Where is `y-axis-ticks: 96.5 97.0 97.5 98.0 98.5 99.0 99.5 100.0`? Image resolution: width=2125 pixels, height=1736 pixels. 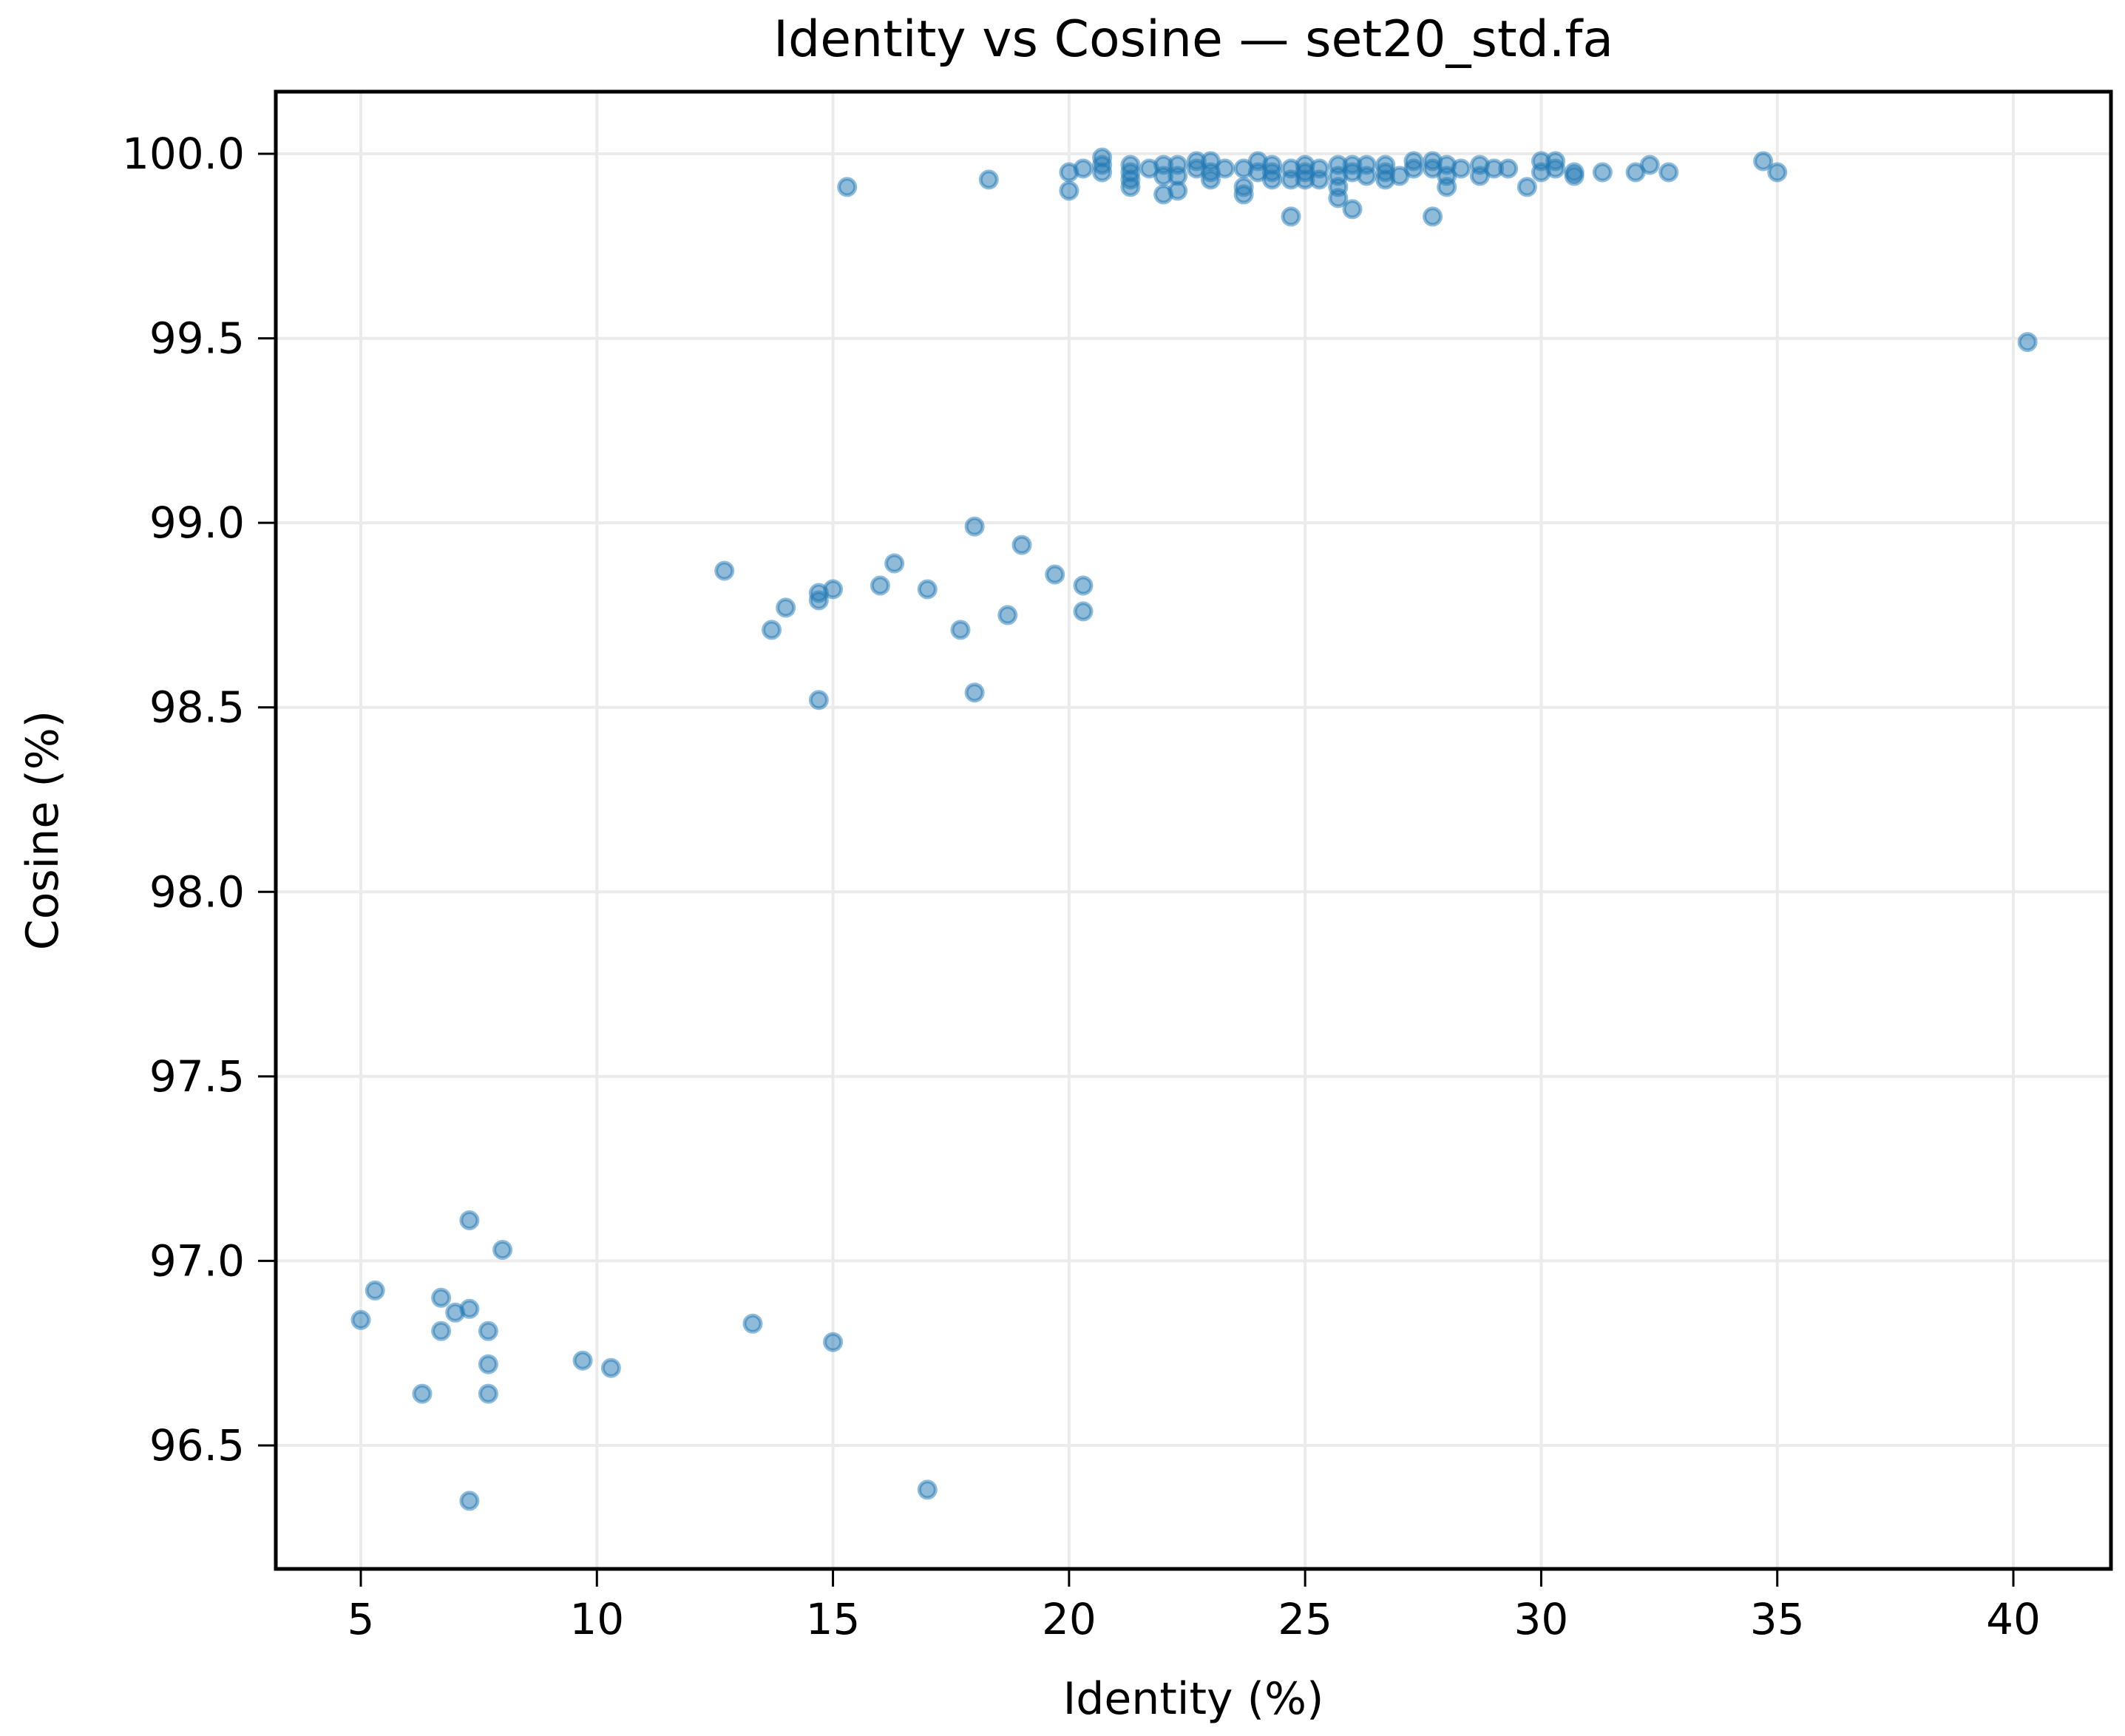
y-axis-ticks: 96.5 97.0 97.5 98.0 98.5 99.0 99.5 100.0 is located at coordinates (199, 800).